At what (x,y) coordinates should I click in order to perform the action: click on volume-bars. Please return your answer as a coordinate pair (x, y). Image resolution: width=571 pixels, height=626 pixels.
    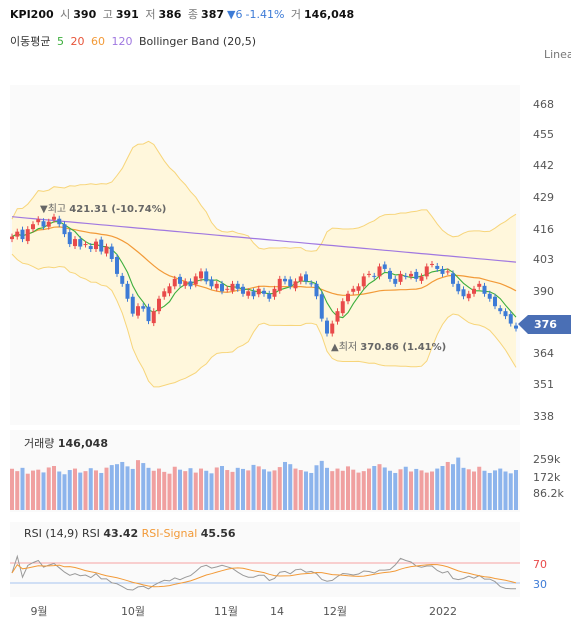
    Looking at the image, I should click on (264, 483).